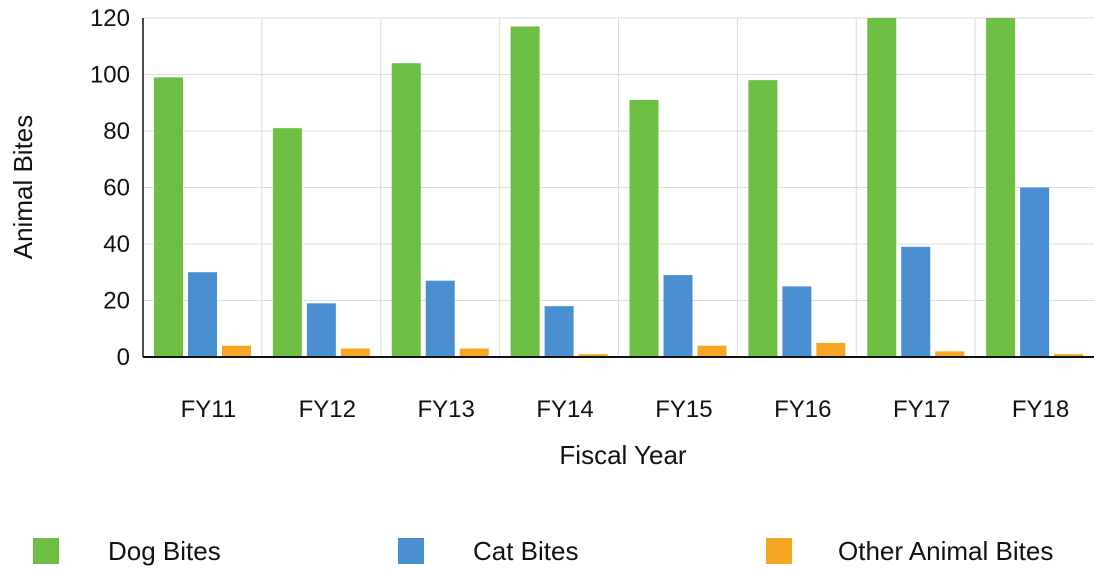 The height and width of the screenshot is (569, 1094). I want to click on bar-other-animal-bites-fy15, so click(712, 351).